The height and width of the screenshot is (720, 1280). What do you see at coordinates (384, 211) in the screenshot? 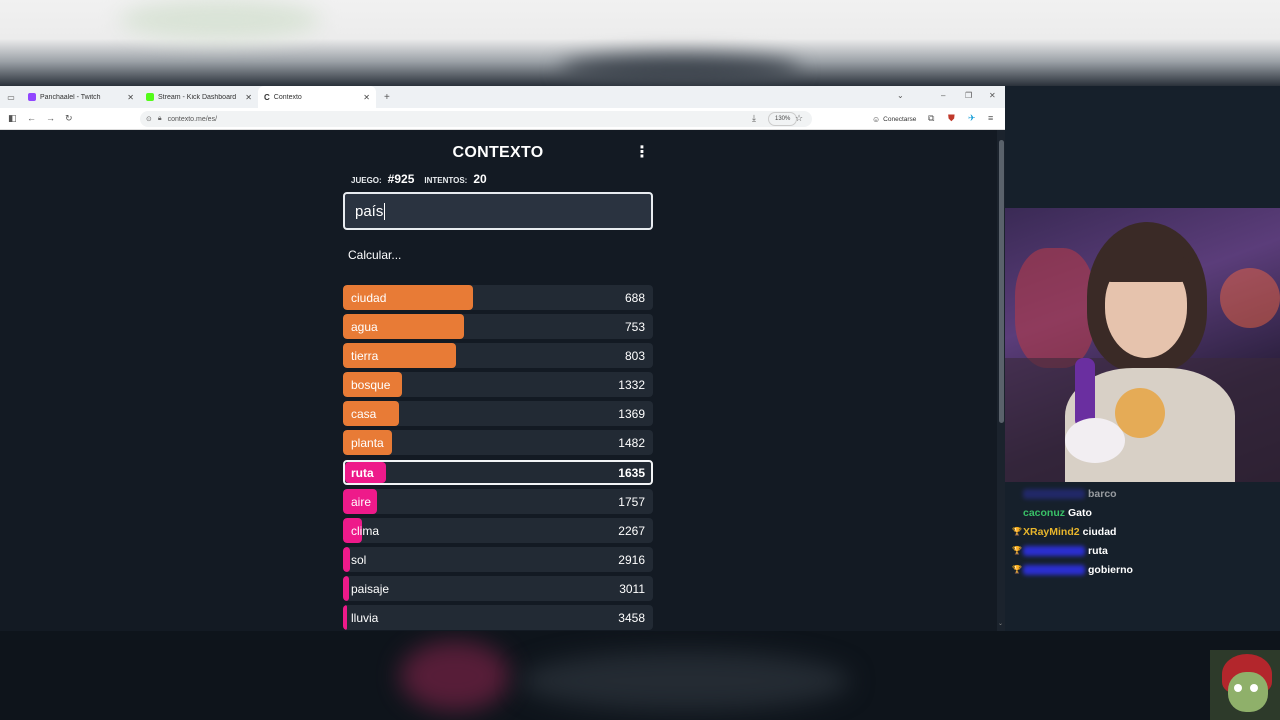
I see `text-caret` at bounding box center [384, 211].